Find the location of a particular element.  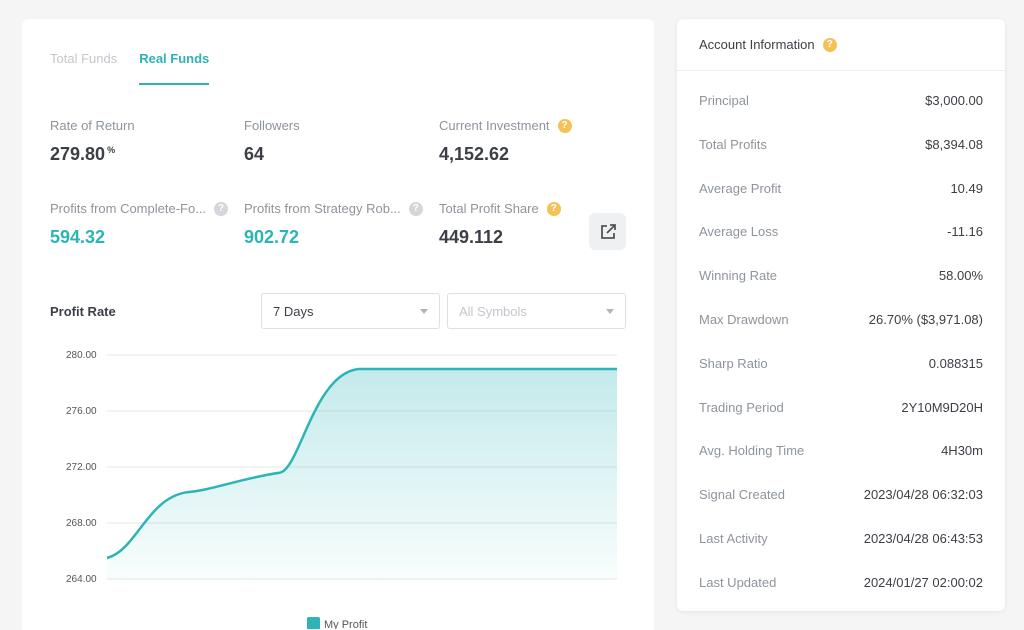

account-row-label: Trading Period is located at coordinates (741, 407).